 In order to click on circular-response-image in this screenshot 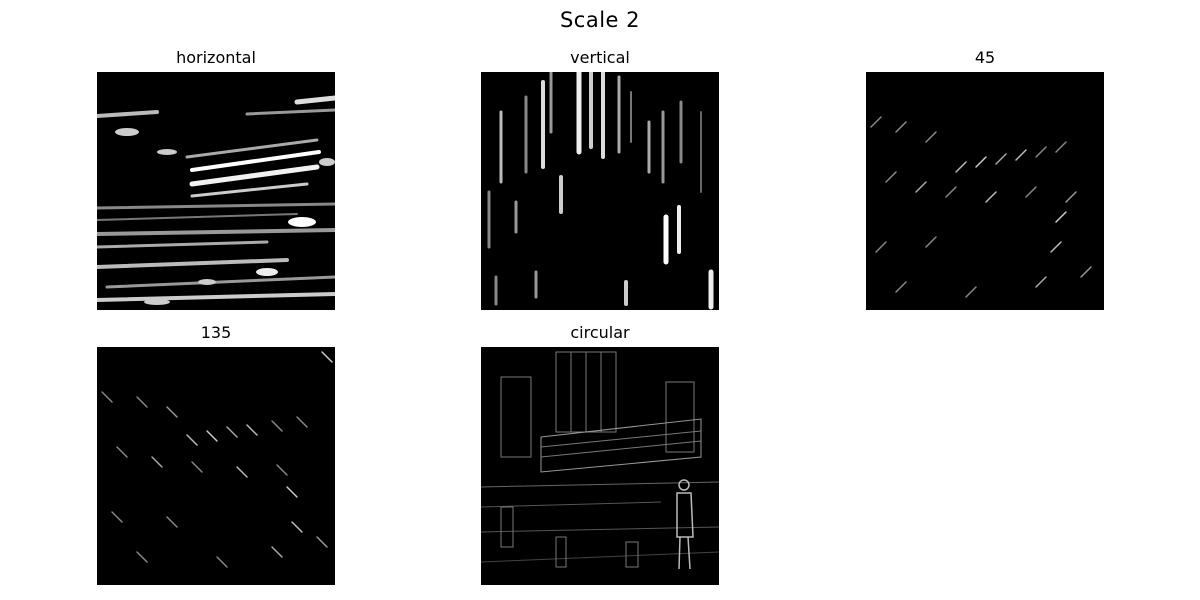, I will do `click(600, 466)`.